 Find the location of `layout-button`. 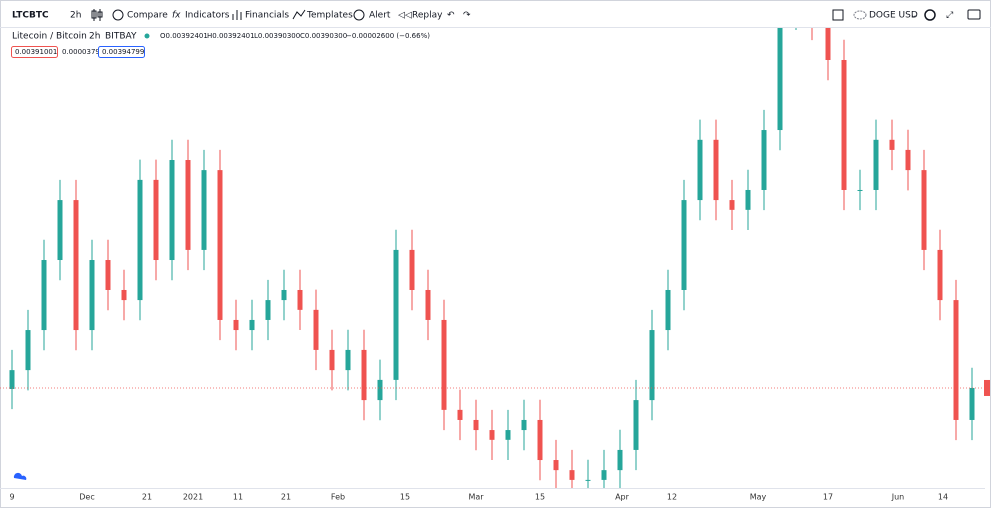

layout-button is located at coordinates (838, 15).